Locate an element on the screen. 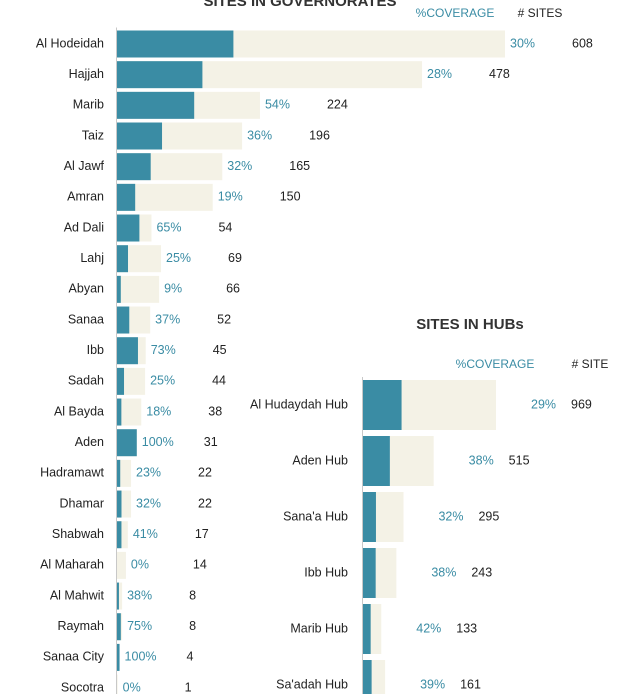 The image size is (630, 694). sites-label: 22 is located at coordinates (205, 503).